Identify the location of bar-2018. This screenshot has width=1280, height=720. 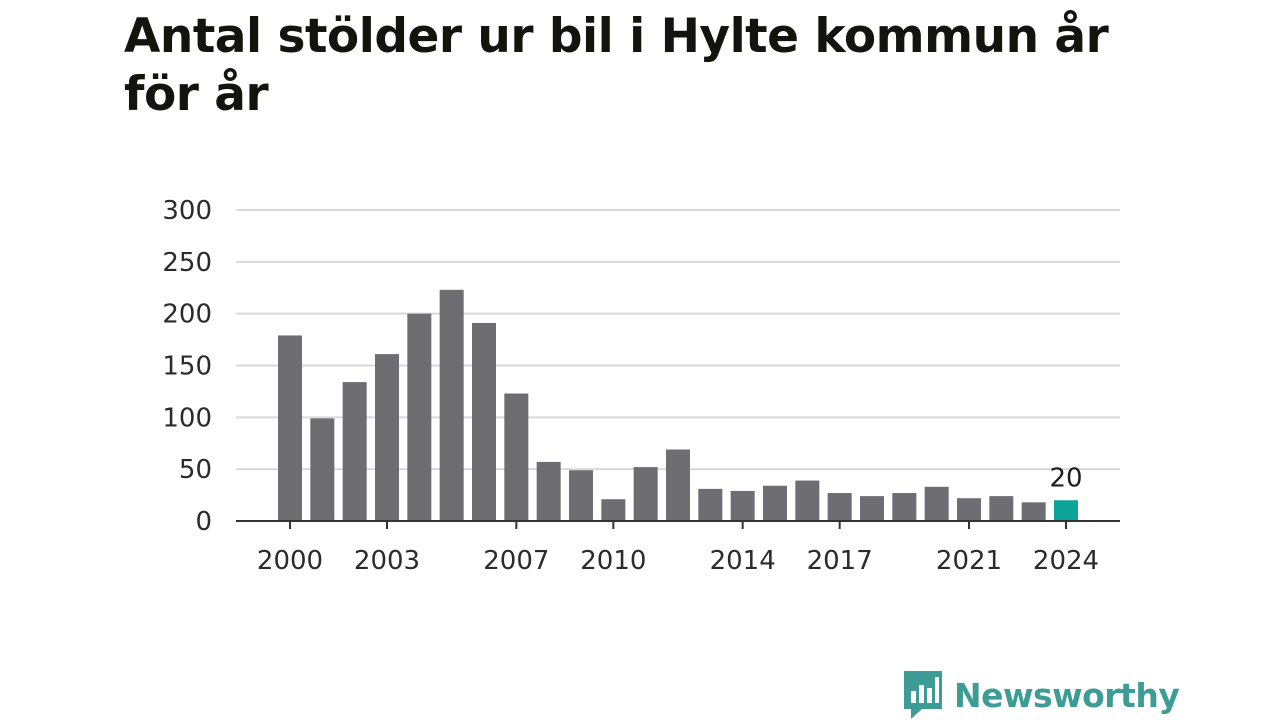
(872, 508).